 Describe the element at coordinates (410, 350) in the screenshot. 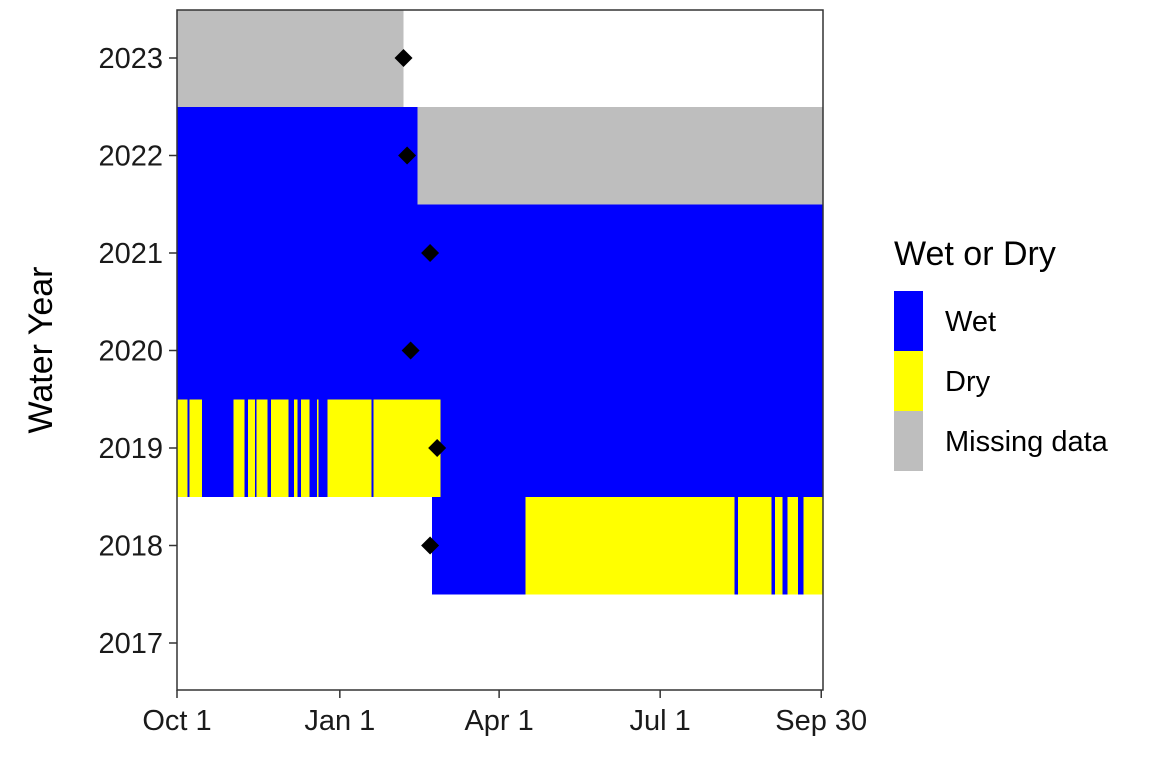

I see `marker-2020` at that location.